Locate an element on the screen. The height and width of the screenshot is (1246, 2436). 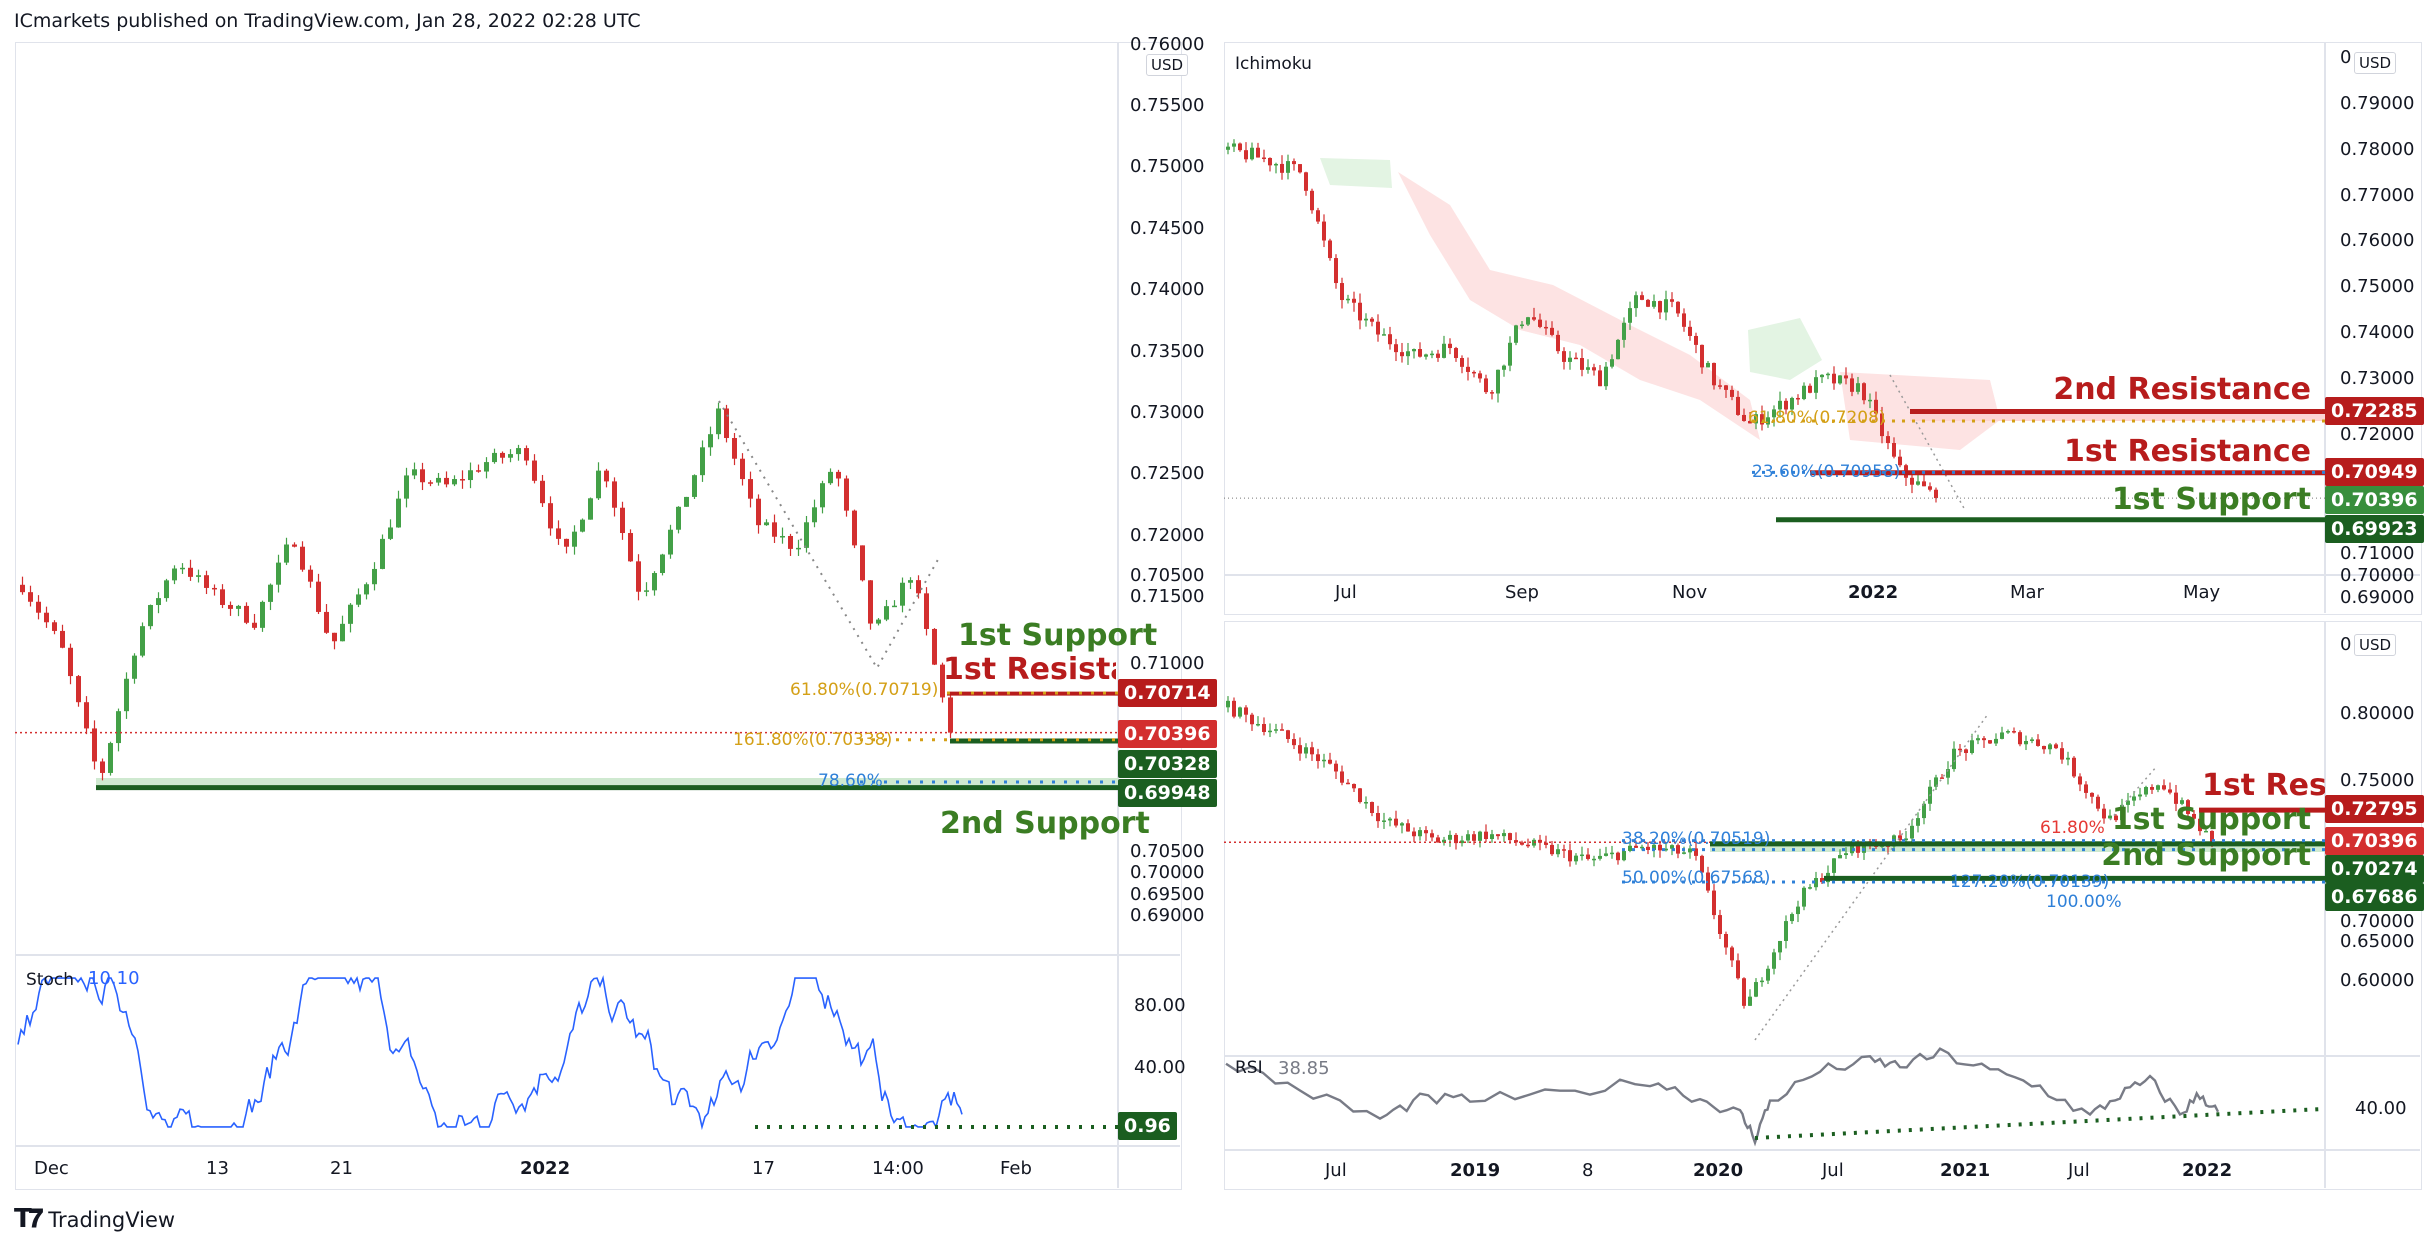
time-axis-tick: 8 is located at coordinates (1588, 1170).